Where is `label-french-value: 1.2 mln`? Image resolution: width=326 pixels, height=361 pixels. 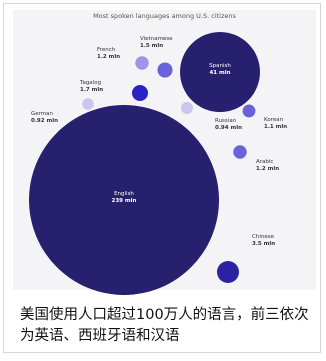 label-french-value: 1.2 mln is located at coordinates (108, 57).